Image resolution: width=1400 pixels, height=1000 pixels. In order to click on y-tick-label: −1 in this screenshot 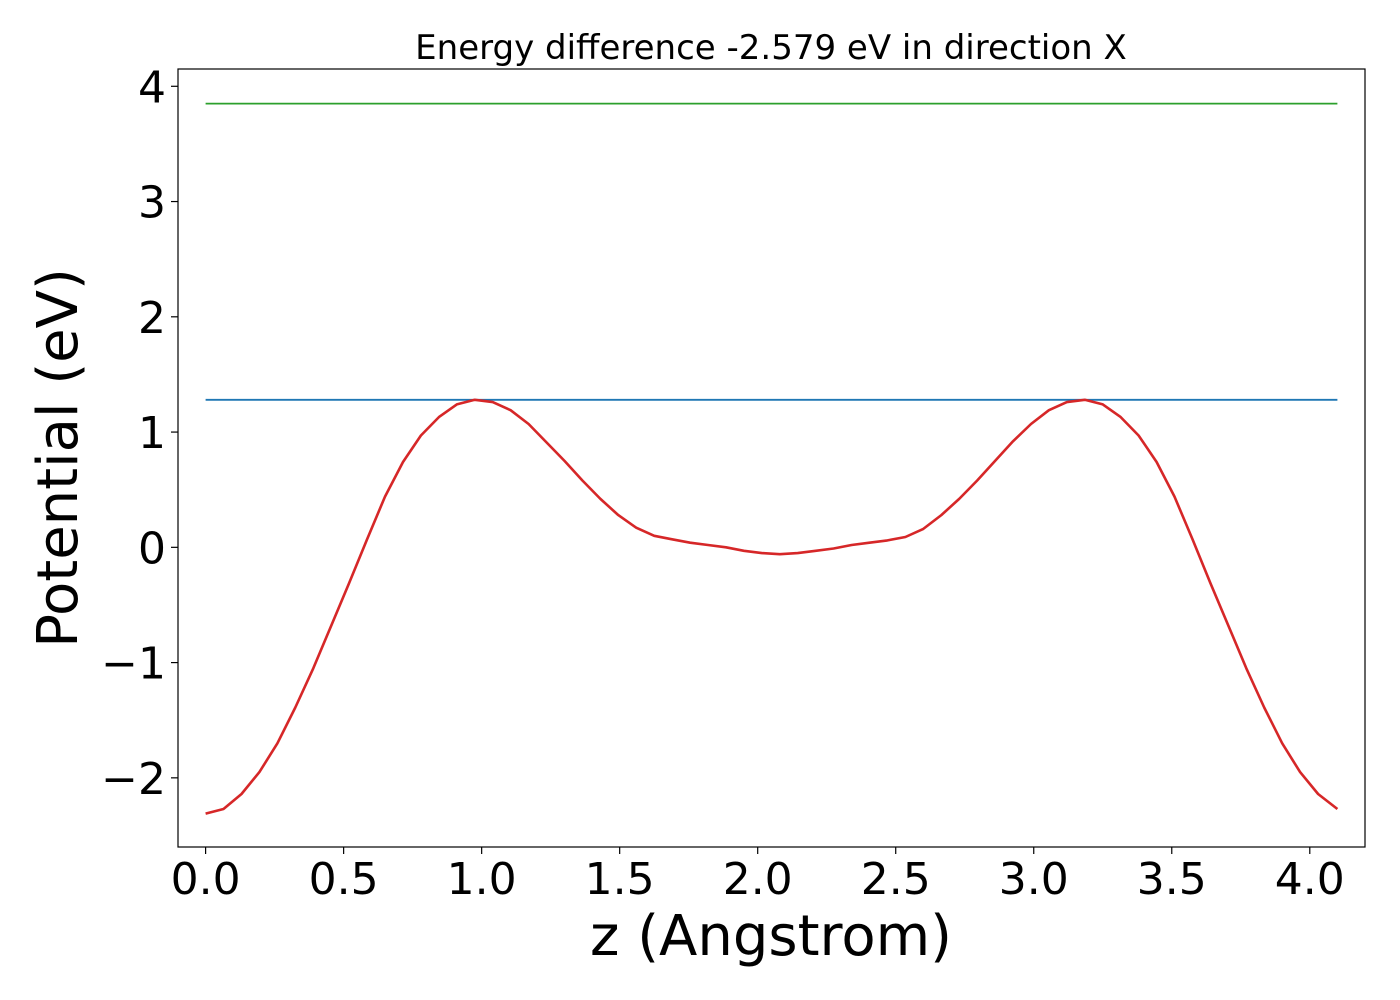, I will do `click(133, 664)`.